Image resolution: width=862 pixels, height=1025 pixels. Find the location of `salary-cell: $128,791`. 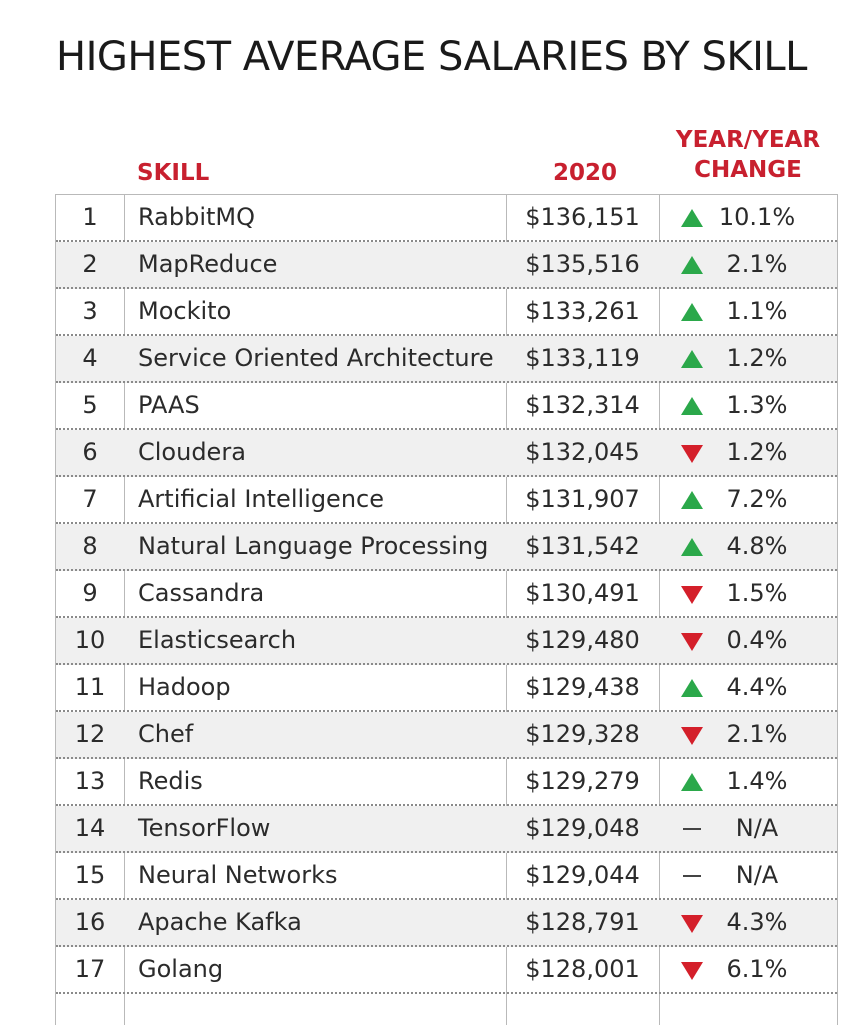

salary-cell: $128,791 is located at coordinates (582, 922).